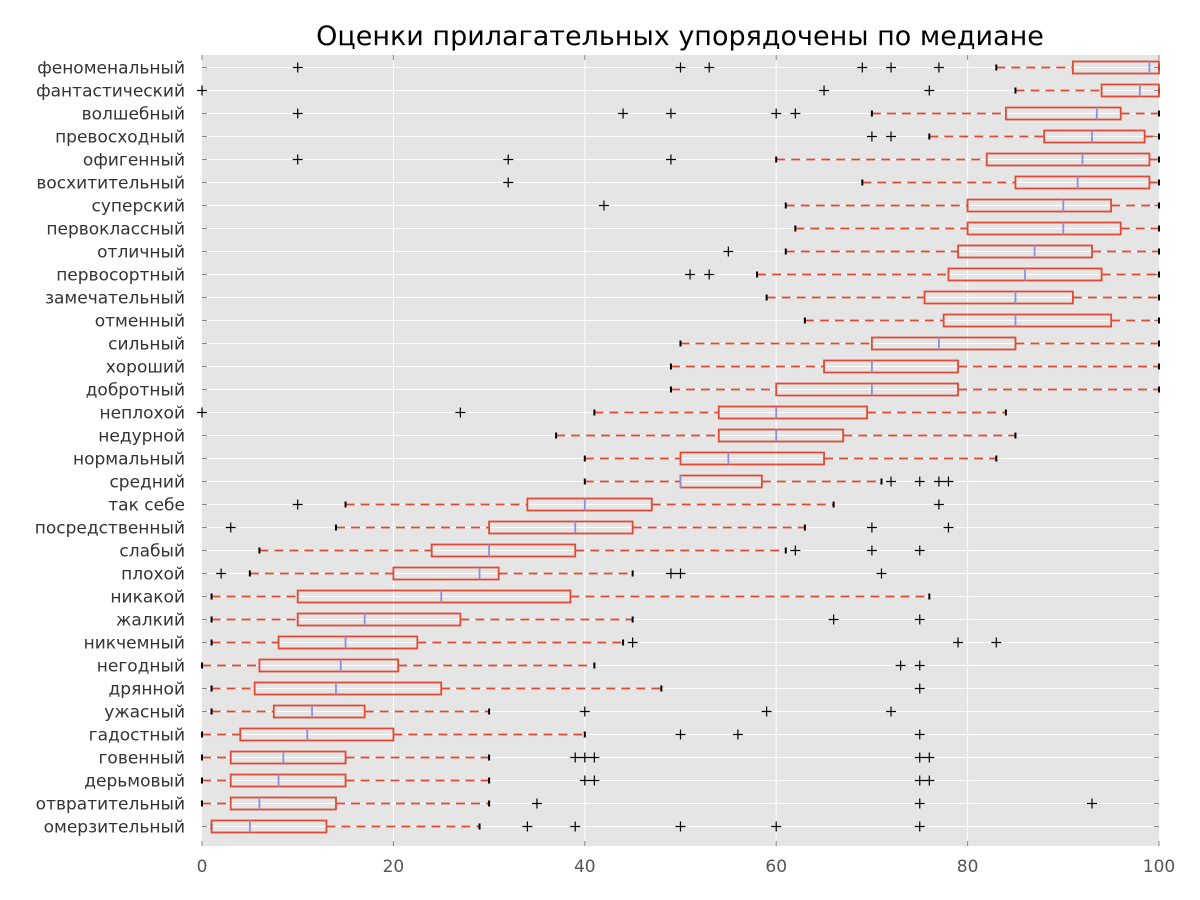  I want to click on y-tick-label: гадостный, so click(137, 736).